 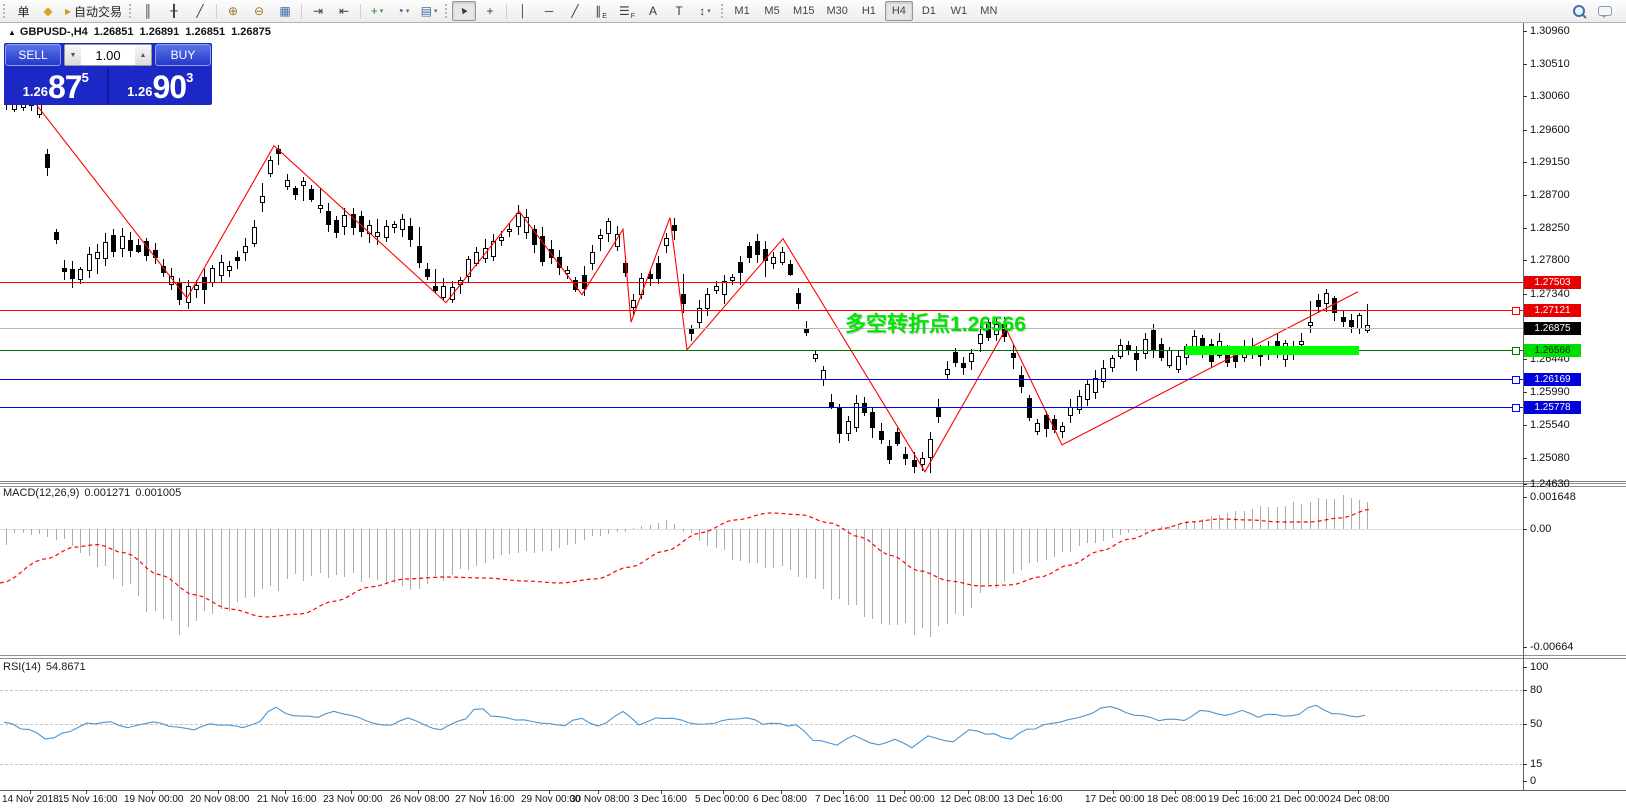 I want to click on volume-input, so click(x=108, y=55).